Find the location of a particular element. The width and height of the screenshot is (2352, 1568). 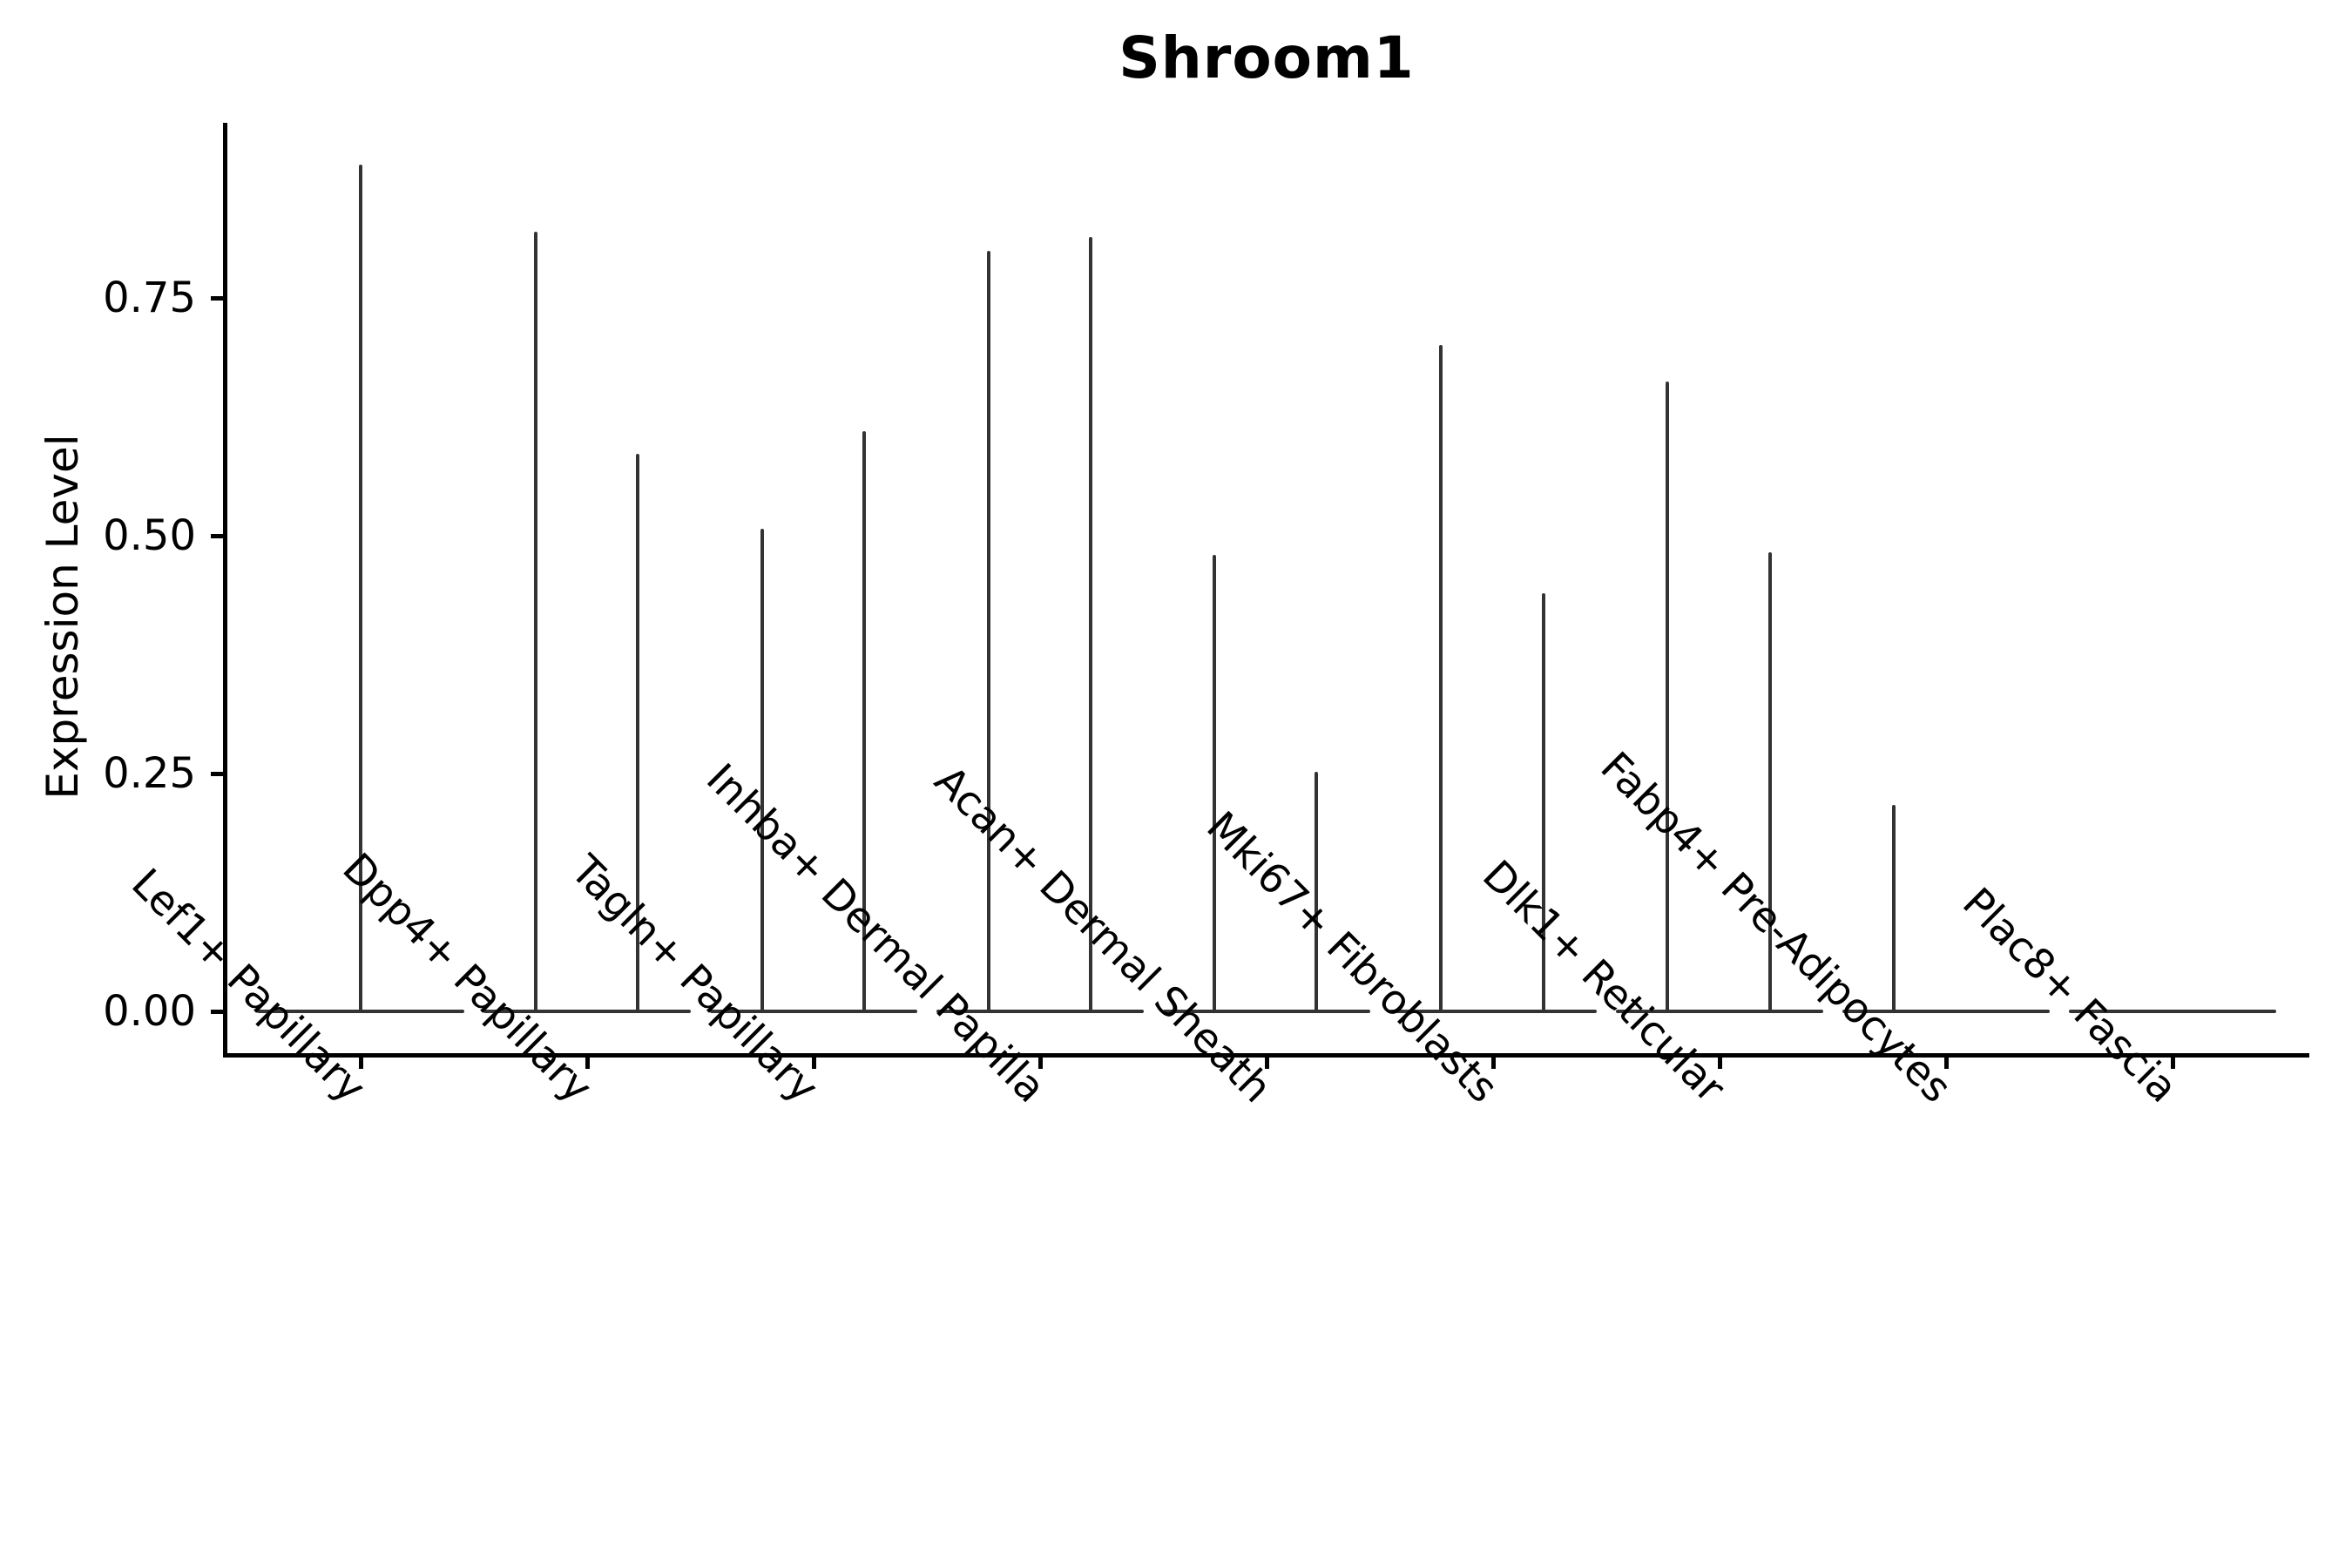

y-axis-spine is located at coordinates (225, 590).